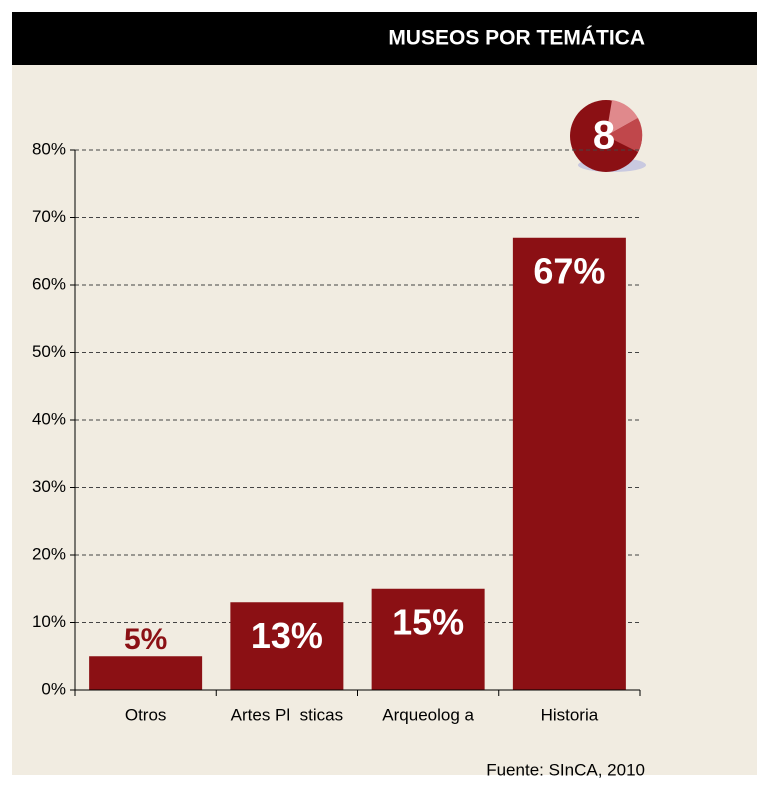  Describe the element at coordinates (49, 351) in the screenshot. I see `y-tick-label: 50%` at that location.